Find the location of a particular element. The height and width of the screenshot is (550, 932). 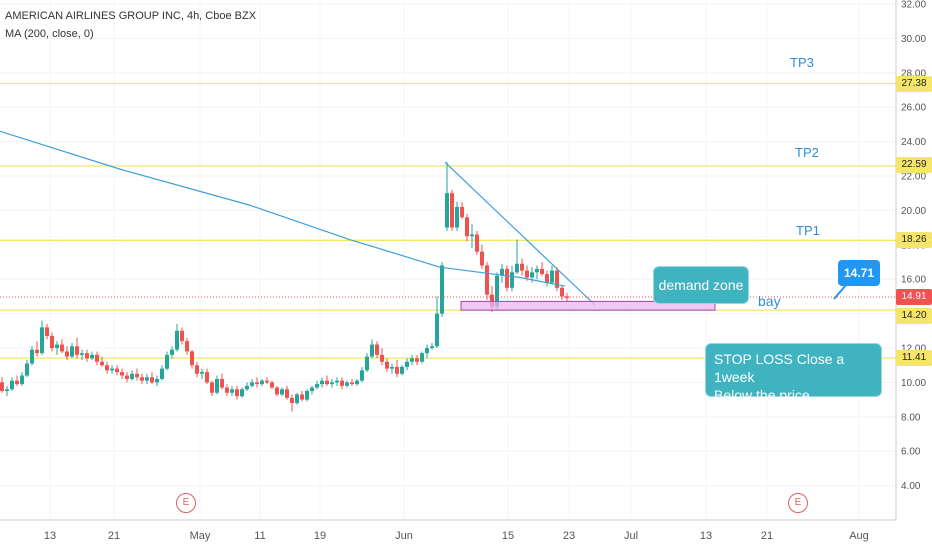

stop-loss-annotation: STOP LOSS Close a 1week Below the price is located at coordinates (793, 373).